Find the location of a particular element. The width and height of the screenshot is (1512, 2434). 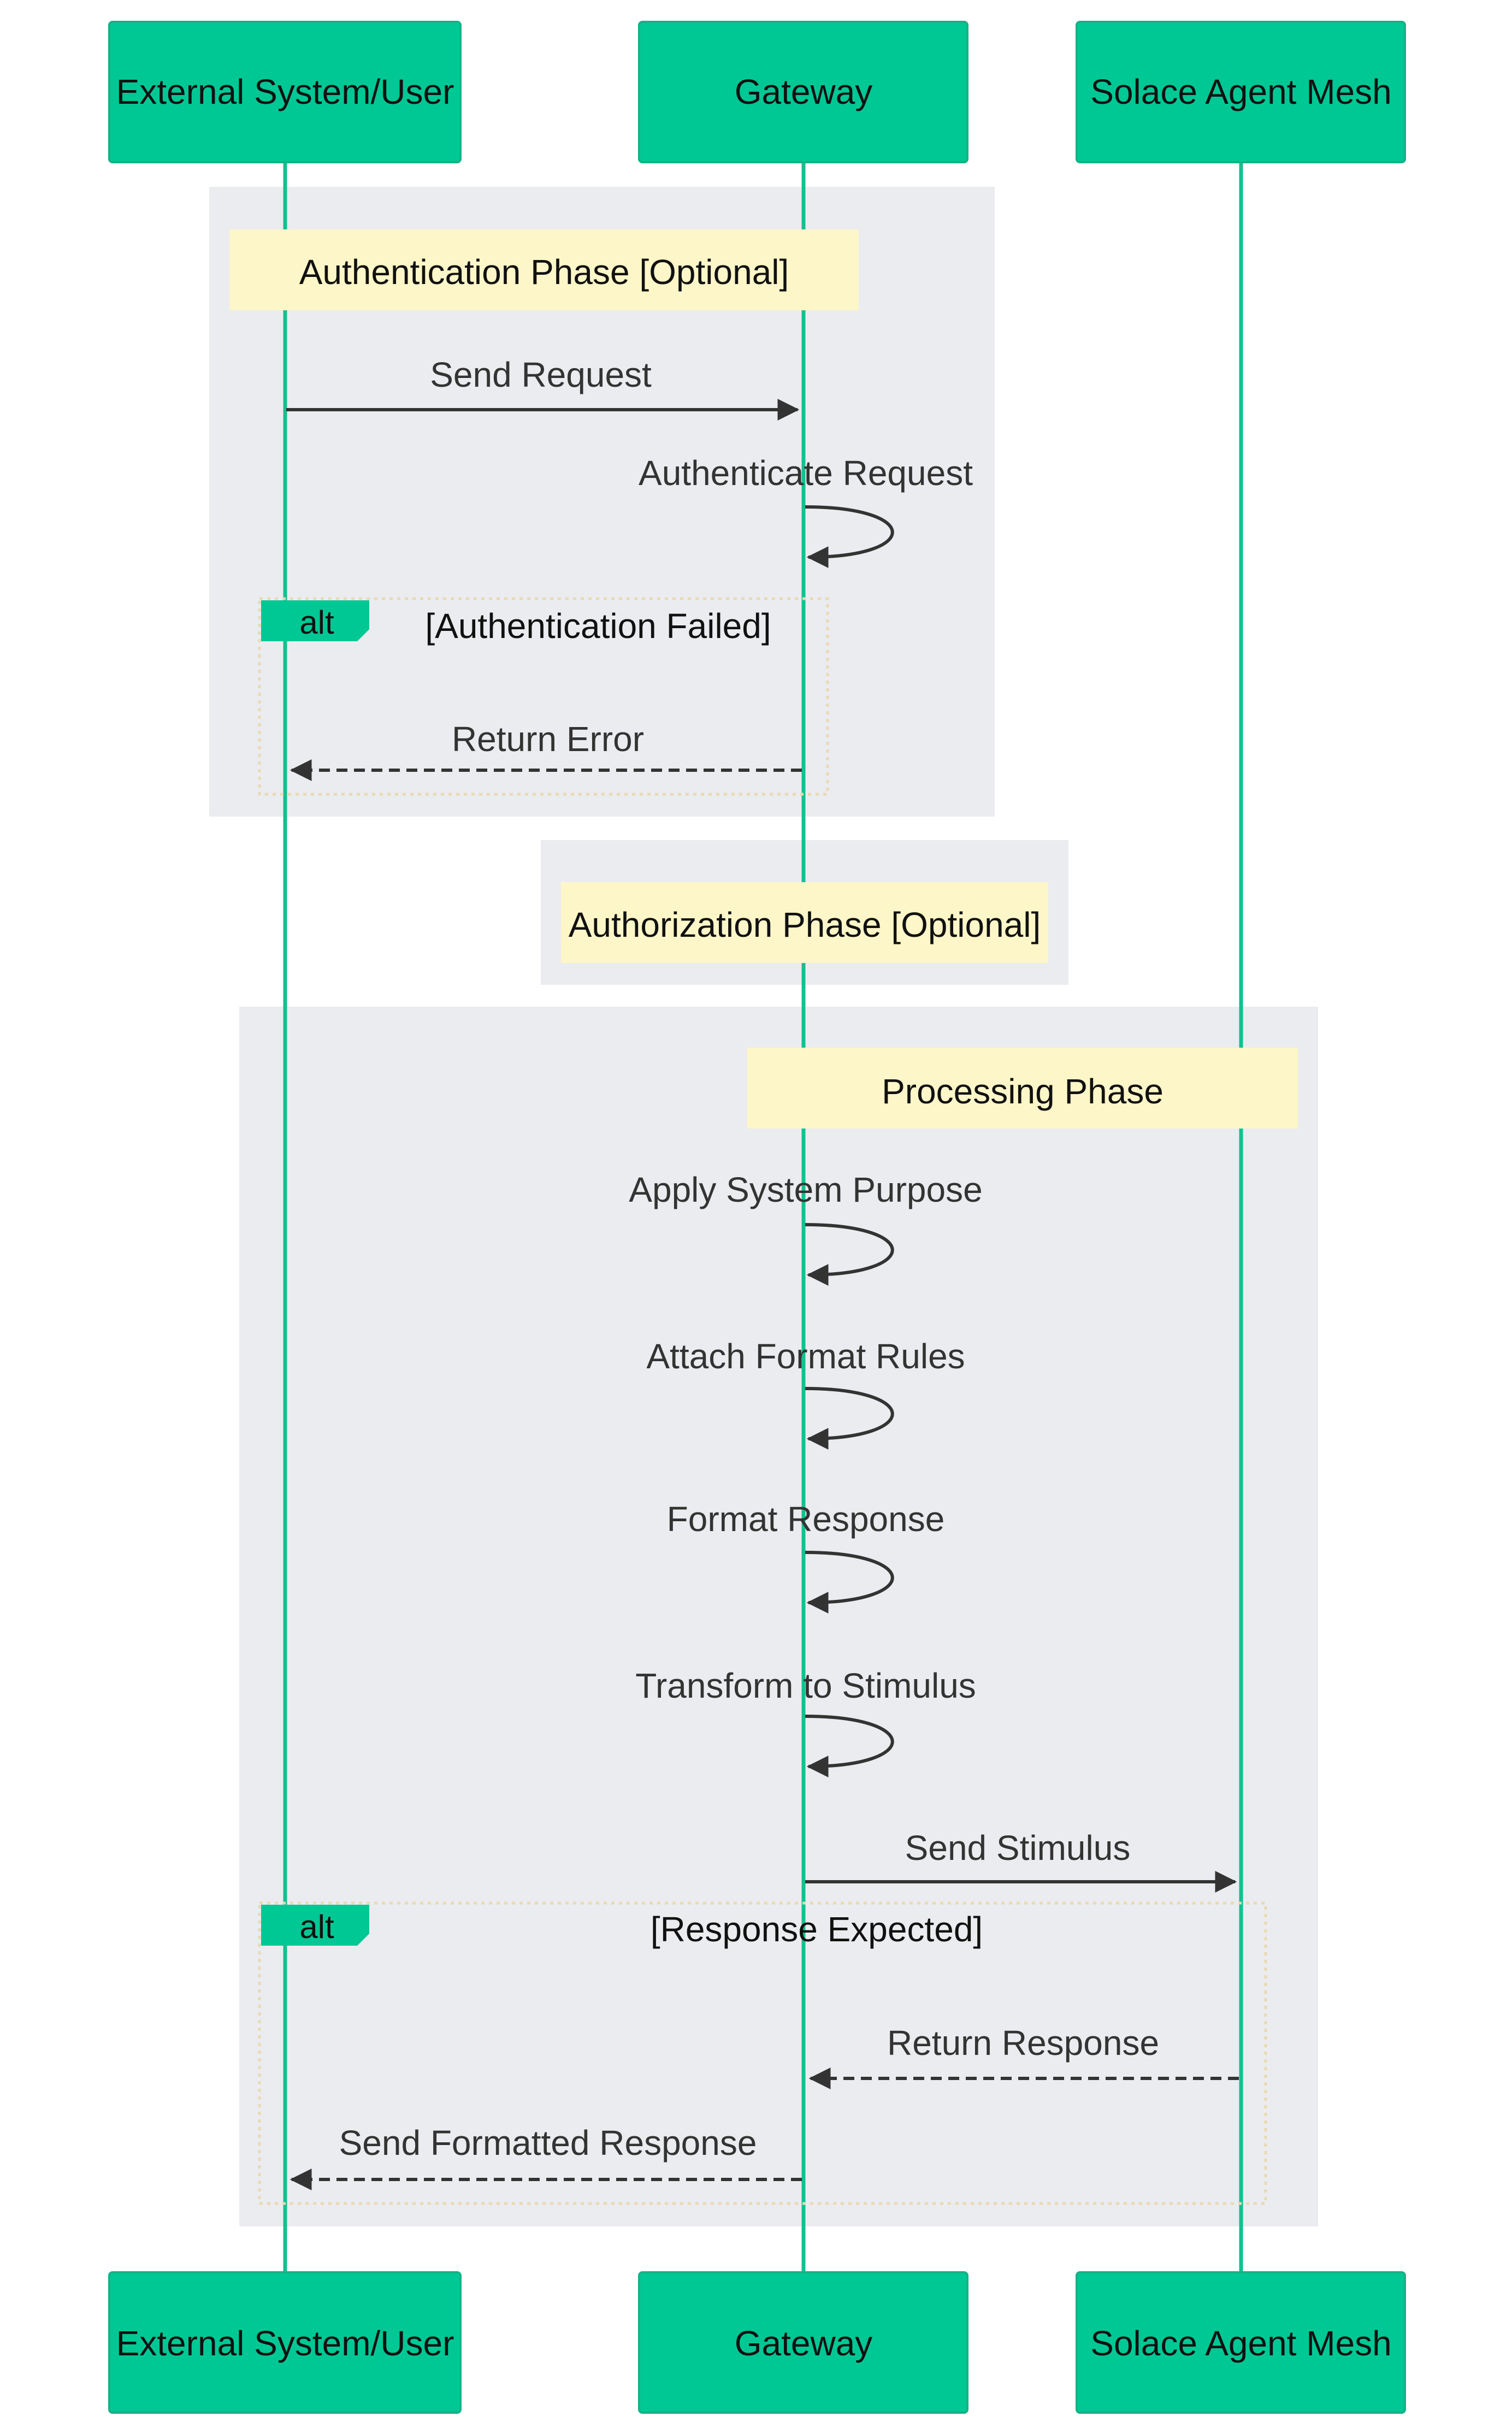

participant-solace-agent-mesh-top: Solace Agent Mesh is located at coordinates (1241, 92).